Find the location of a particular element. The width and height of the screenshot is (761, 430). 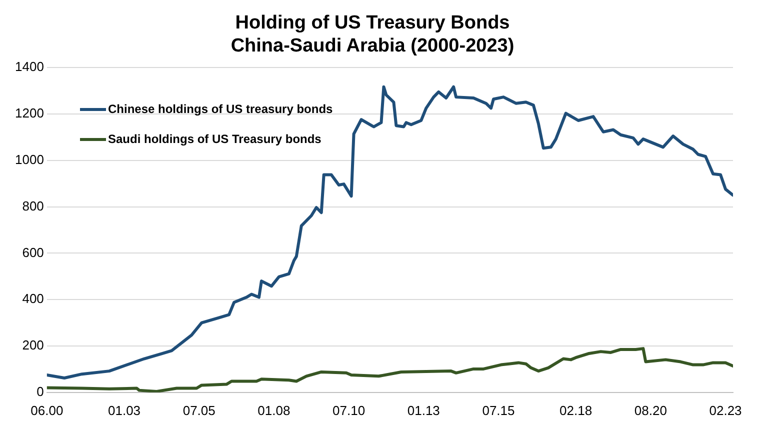

x-tick-label: 01.08 is located at coordinates (274, 410).